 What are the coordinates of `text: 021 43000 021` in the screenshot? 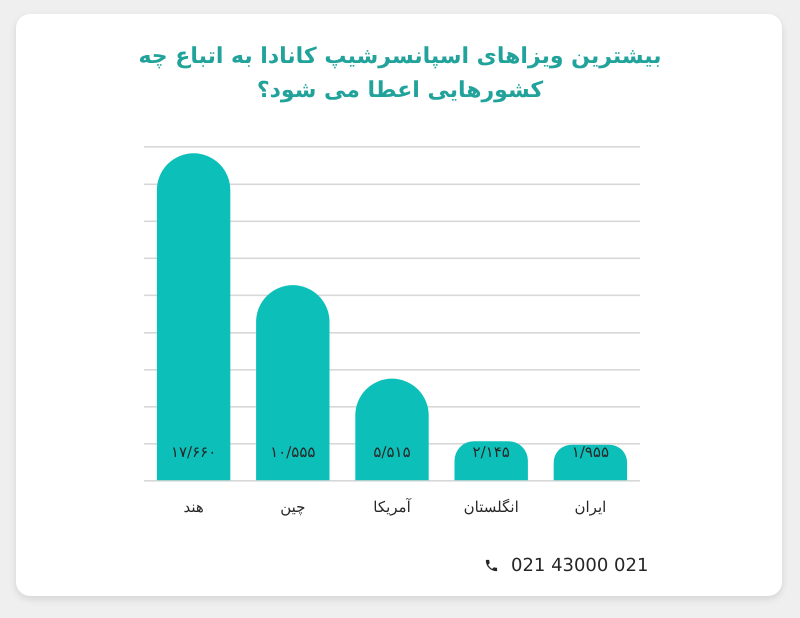 It's located at (579, 565).